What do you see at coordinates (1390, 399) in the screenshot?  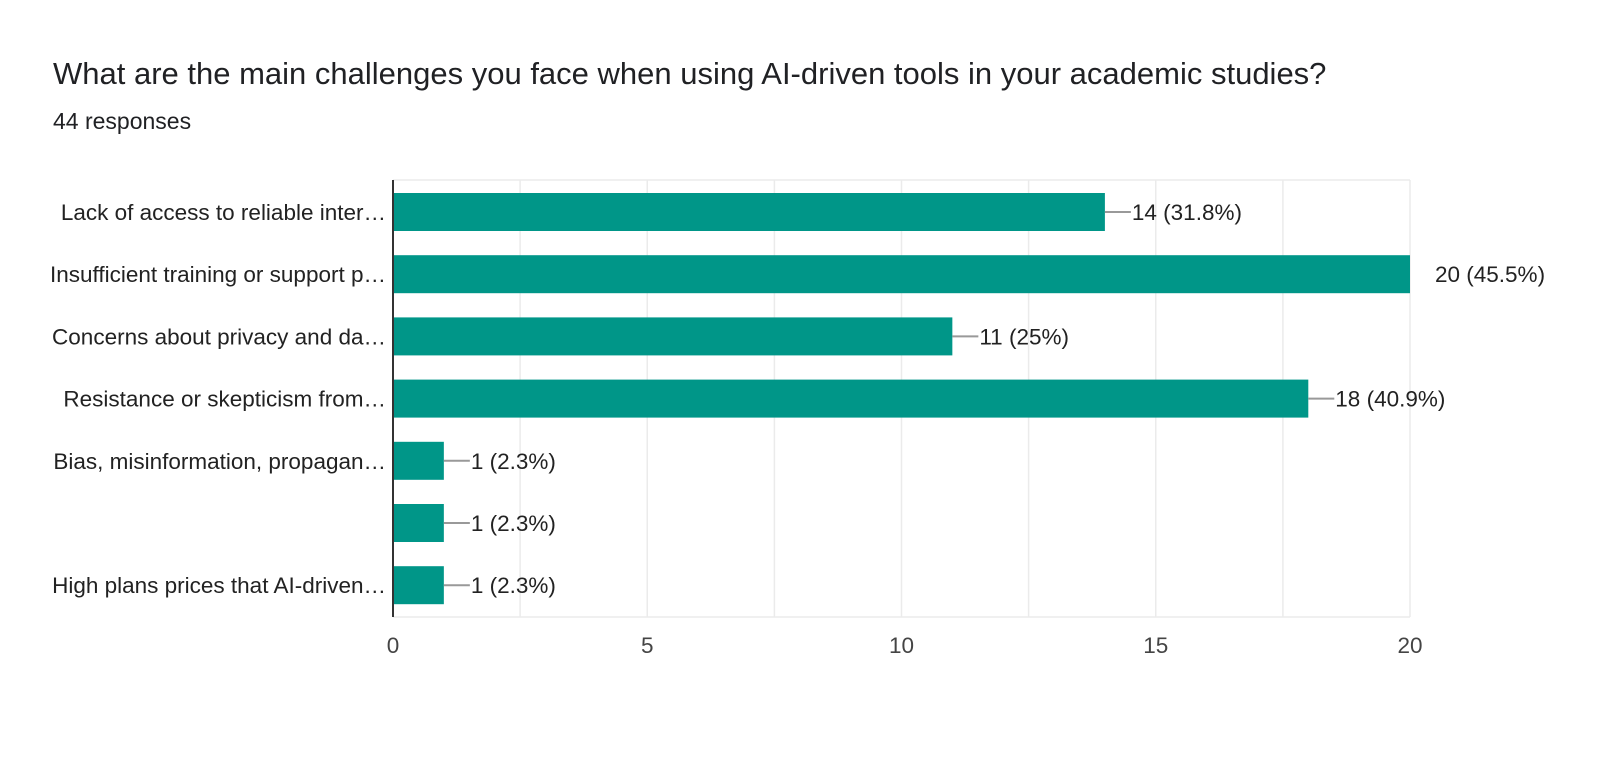 I see `value-label: 18 (40.9%)` at bounding box center [1390, 399].